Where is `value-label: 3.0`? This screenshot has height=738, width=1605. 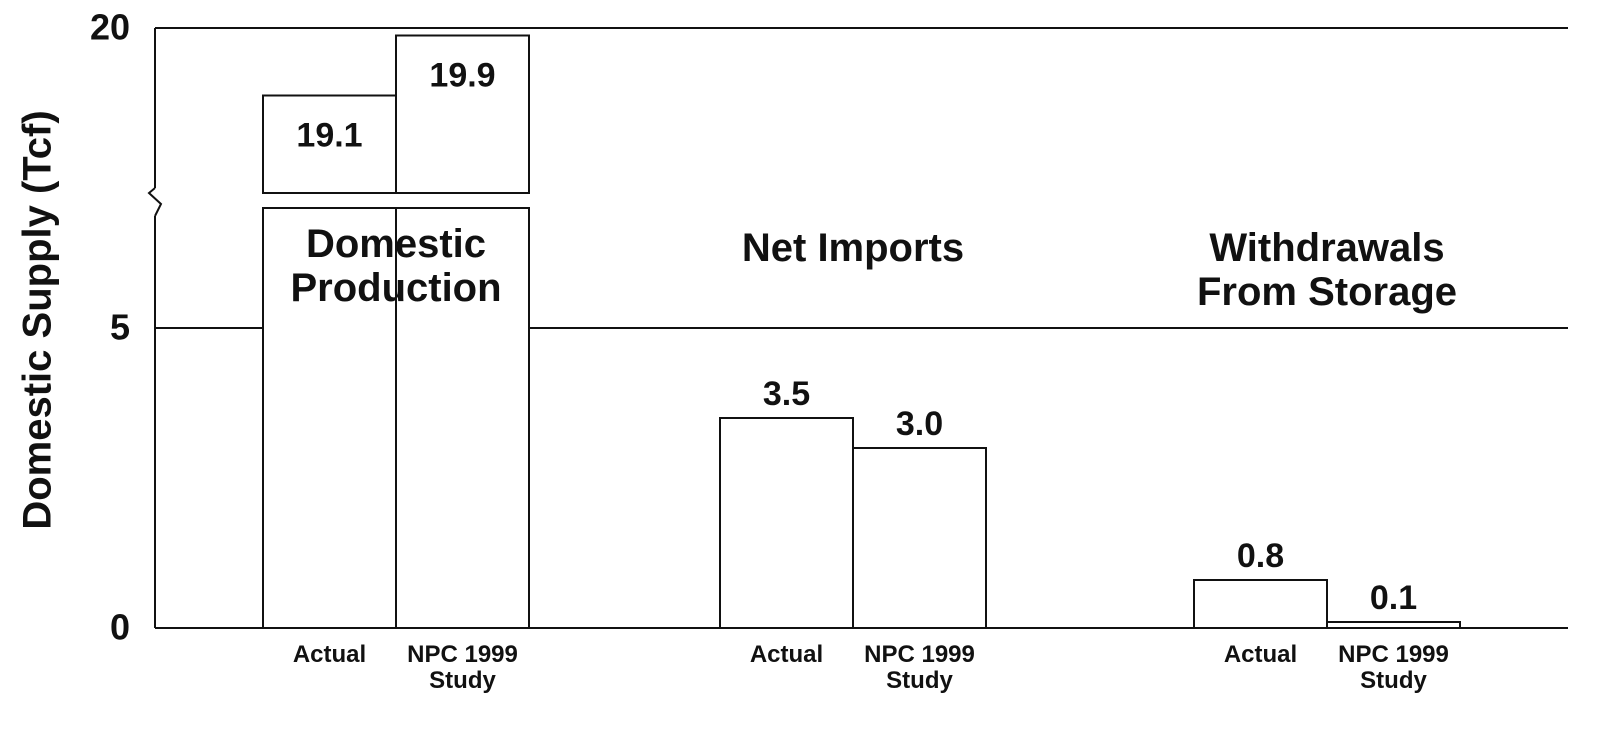
value-label: 3.0 is located at coordinates (919, 424).